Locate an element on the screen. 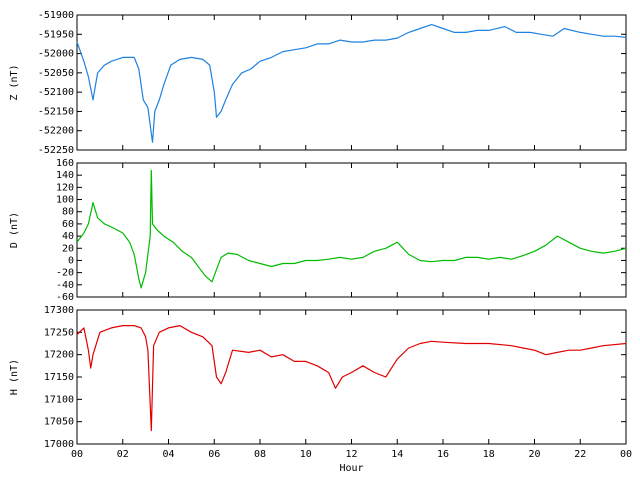 This screenshot has height=480, width=640. y-tick-label: 17300 is located at coordinates (59, 310).